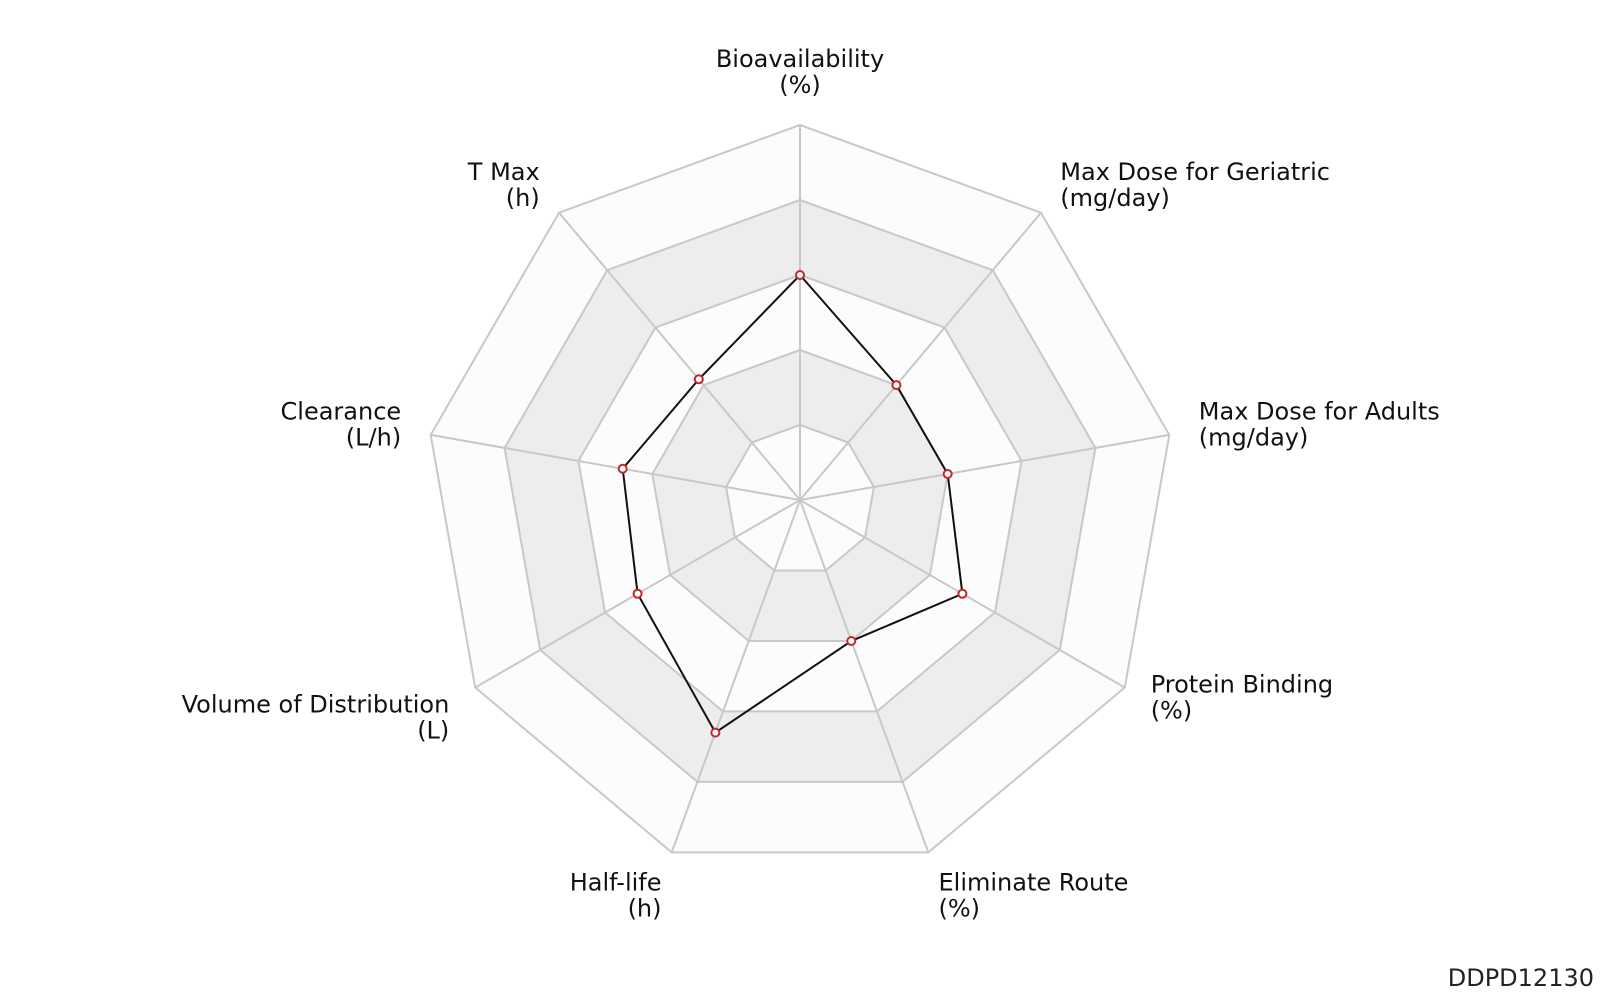 The width and height of the screenshot is (1600, 1000). I want to click on chart-id-code: DDPD12130, so click(1520, 978).